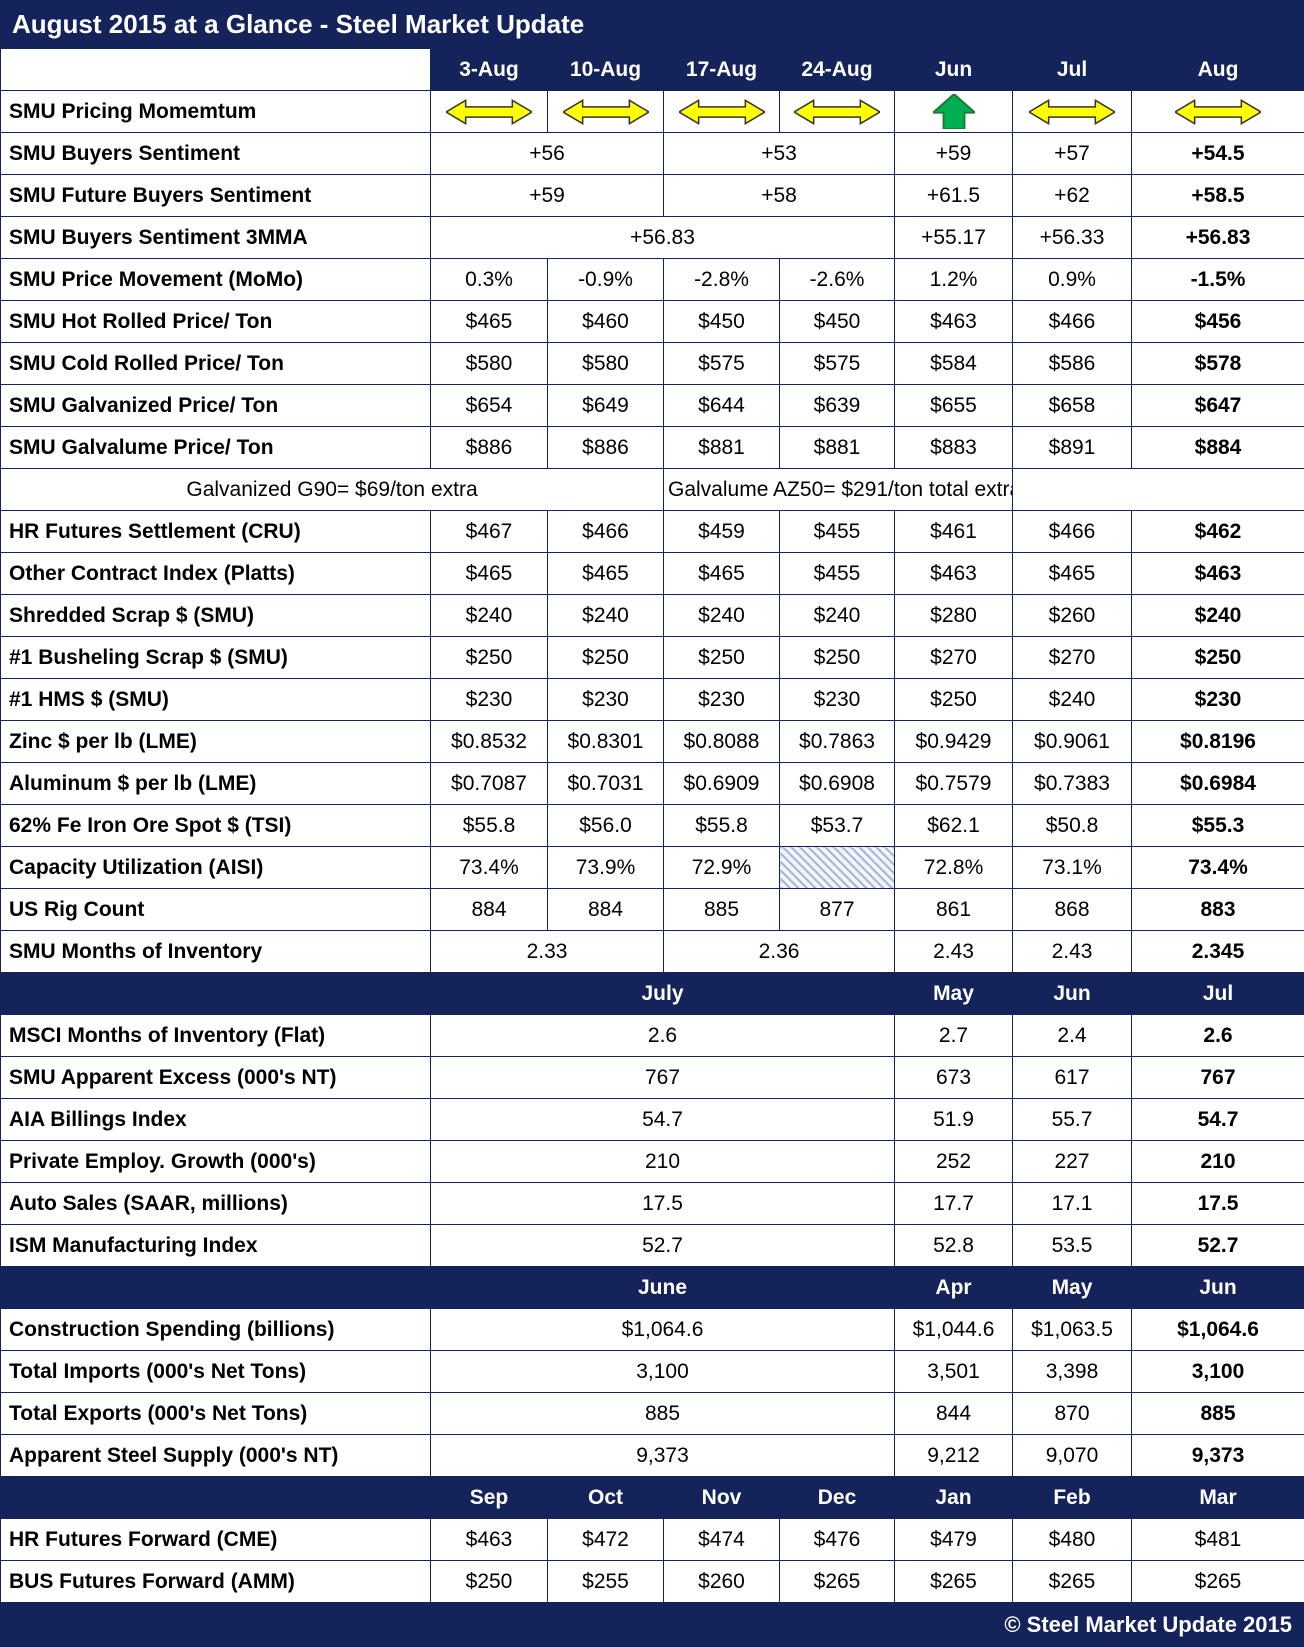 This screenshot has width=1304, height=1647. What do you see at coordinates (216, 1540) in the screenshot?
I see `row-label: HR Futures Forward (CME)` at bounding box center [216, 1540].